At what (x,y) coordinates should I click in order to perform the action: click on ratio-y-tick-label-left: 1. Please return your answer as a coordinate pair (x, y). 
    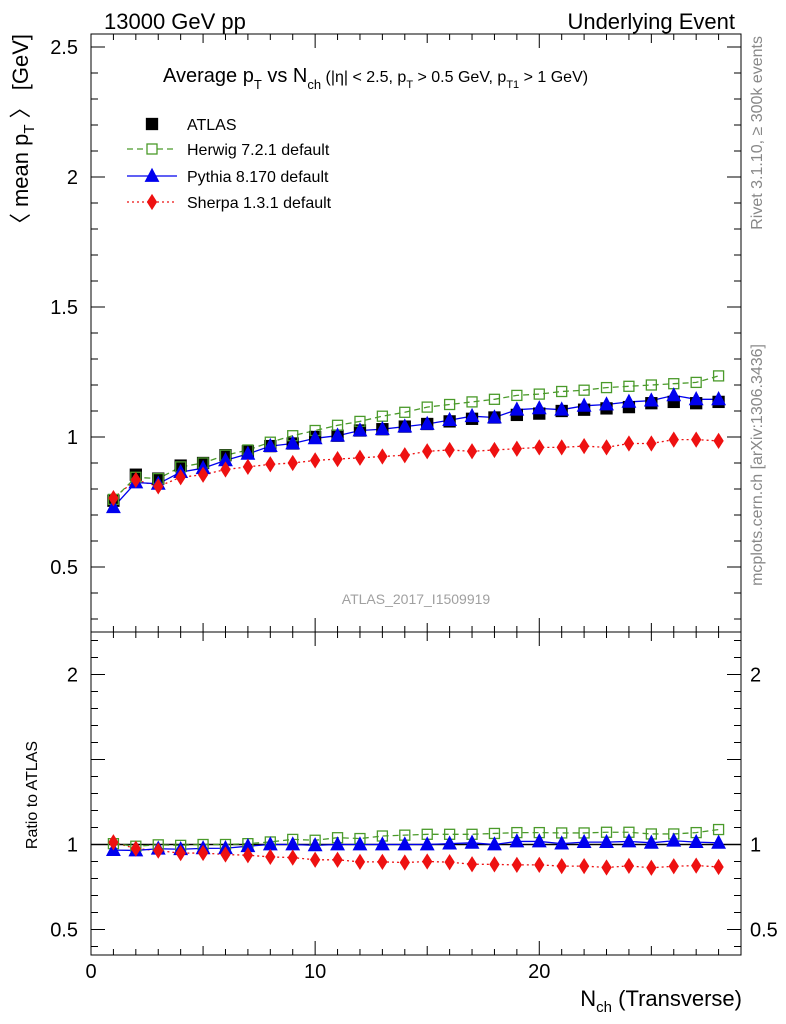
    Looking at the image, I should click on (72, 846).